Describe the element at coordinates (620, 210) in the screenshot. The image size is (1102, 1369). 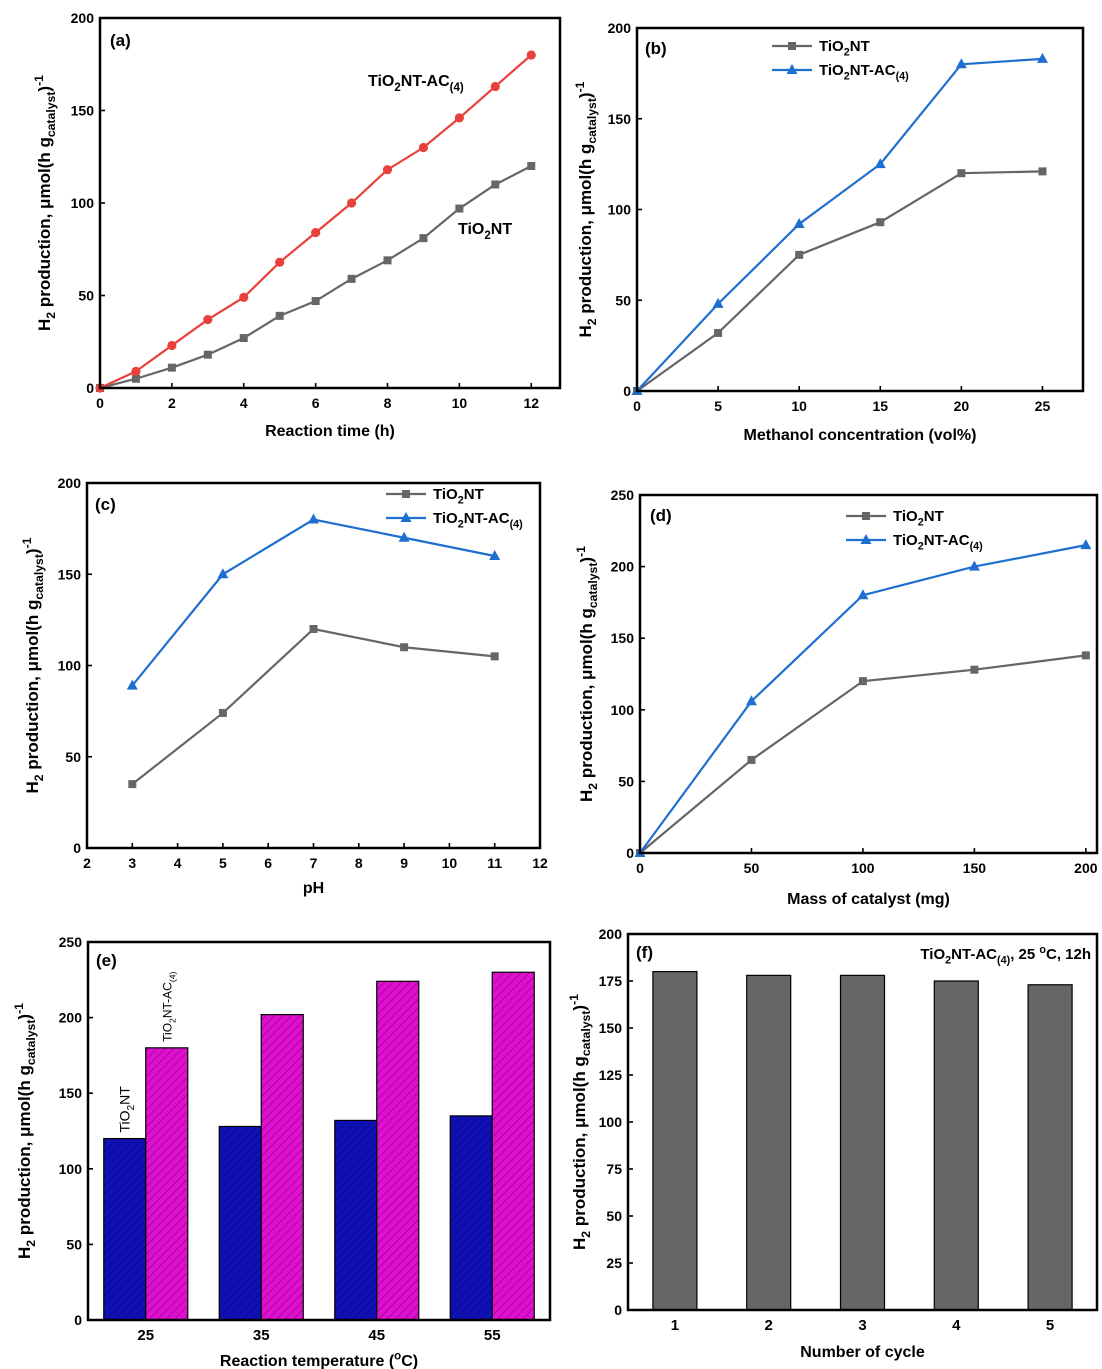
I see `panel-b-ytick-label: 100` at that location.